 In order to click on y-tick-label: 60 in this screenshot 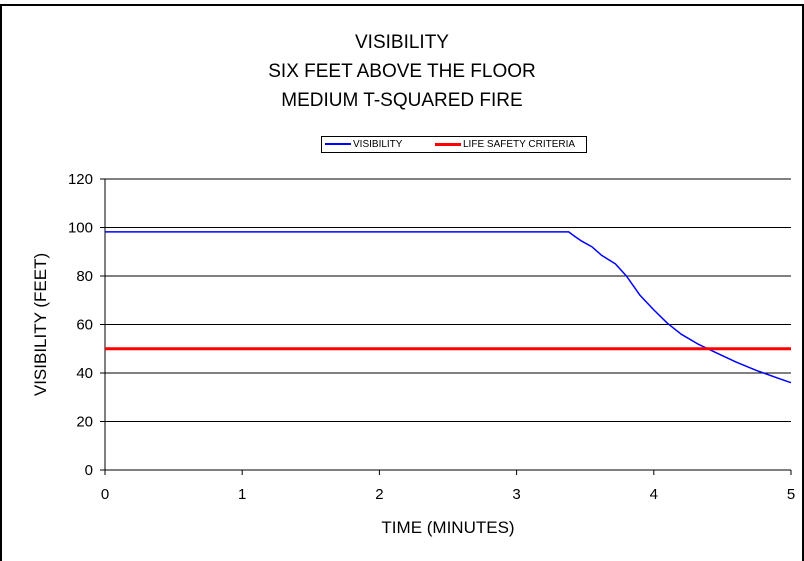, I will do `click(84, 325)`.